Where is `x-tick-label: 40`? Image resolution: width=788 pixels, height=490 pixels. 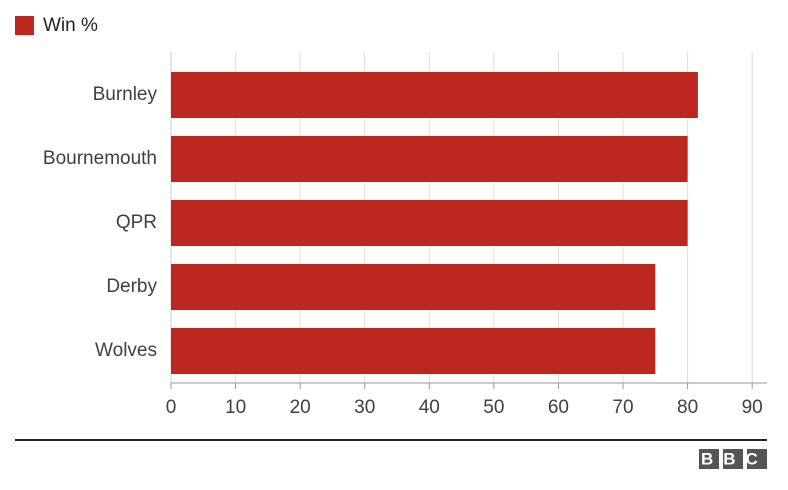
x-tick-label: 40 is located at coordinates (429, 407).